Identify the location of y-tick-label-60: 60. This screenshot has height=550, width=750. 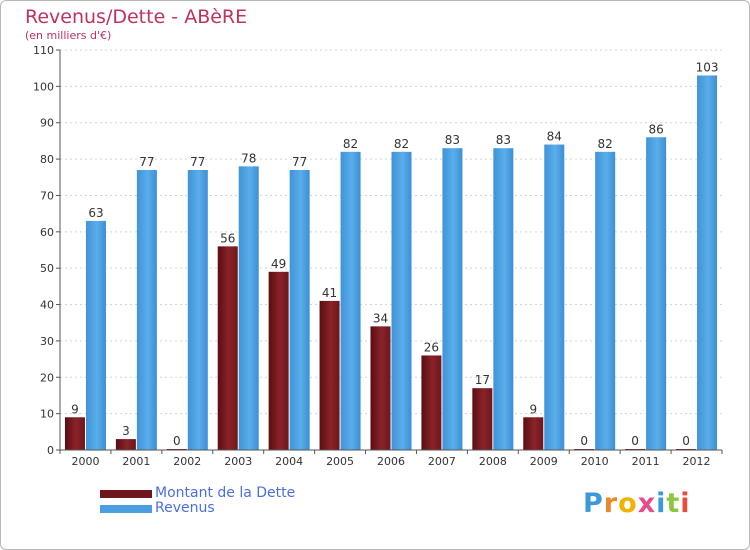
(47, 232).